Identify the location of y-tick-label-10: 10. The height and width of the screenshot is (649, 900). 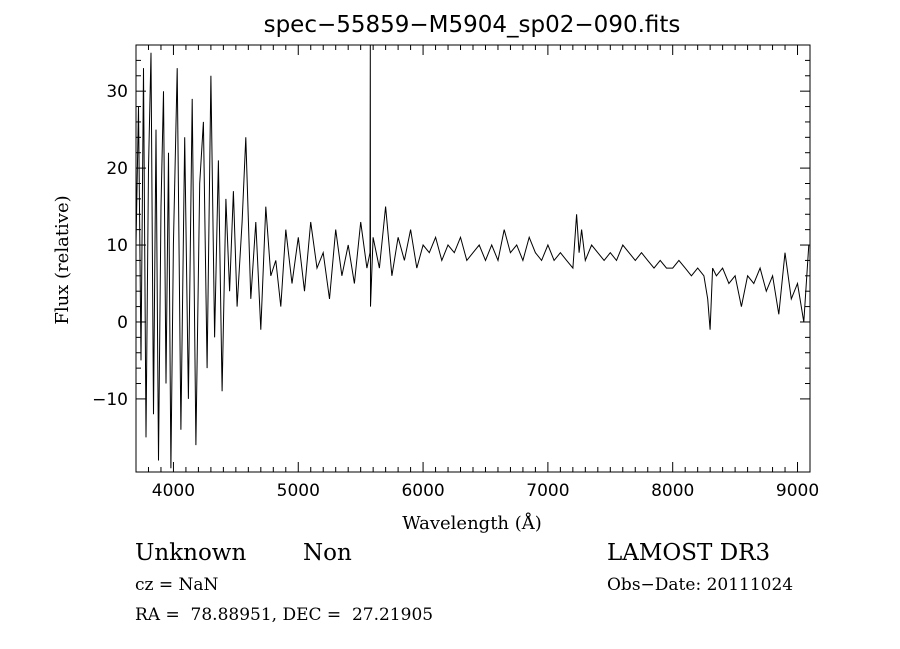
(117, 246).